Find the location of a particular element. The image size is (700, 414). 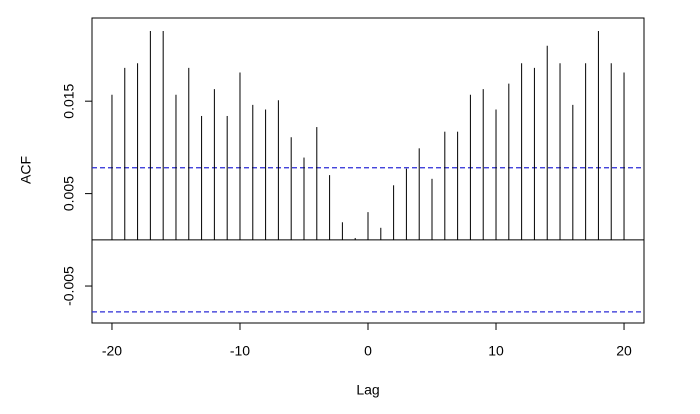

y-tick-label: 0.015 is located at coordinates (69, 100).